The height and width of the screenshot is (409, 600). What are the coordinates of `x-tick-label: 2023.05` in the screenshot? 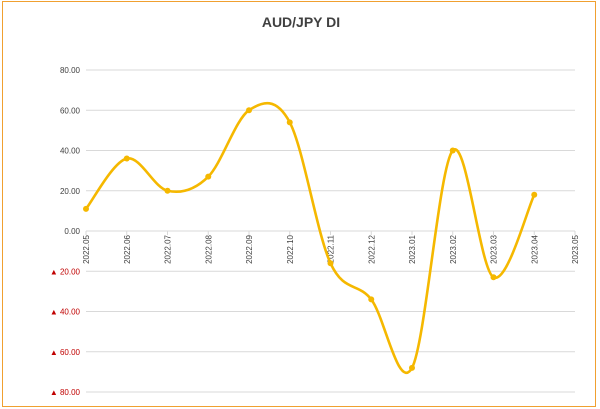 It's located at (575, 248).